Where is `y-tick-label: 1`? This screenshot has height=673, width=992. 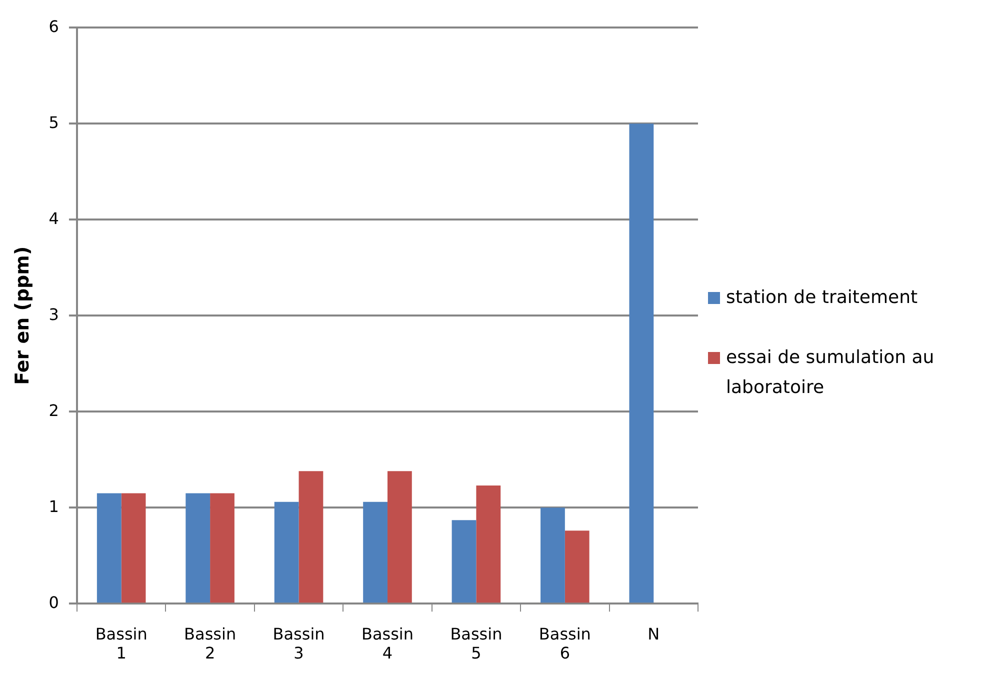
y-tick-label: 1 is located at coordinates (53, 506).